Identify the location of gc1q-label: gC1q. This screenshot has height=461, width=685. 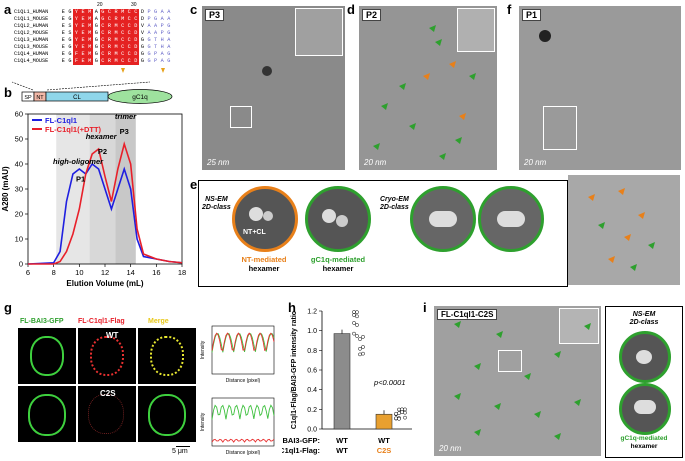
(140, 97).